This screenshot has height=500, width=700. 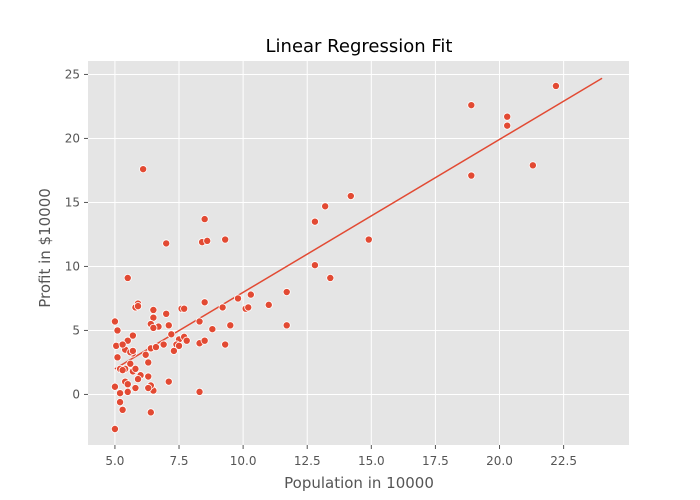 What do you see at coordinates (45, 248) in the screenshot?
I see `y-axis-label: Profit in $10000` at bounding box center [45, 248].